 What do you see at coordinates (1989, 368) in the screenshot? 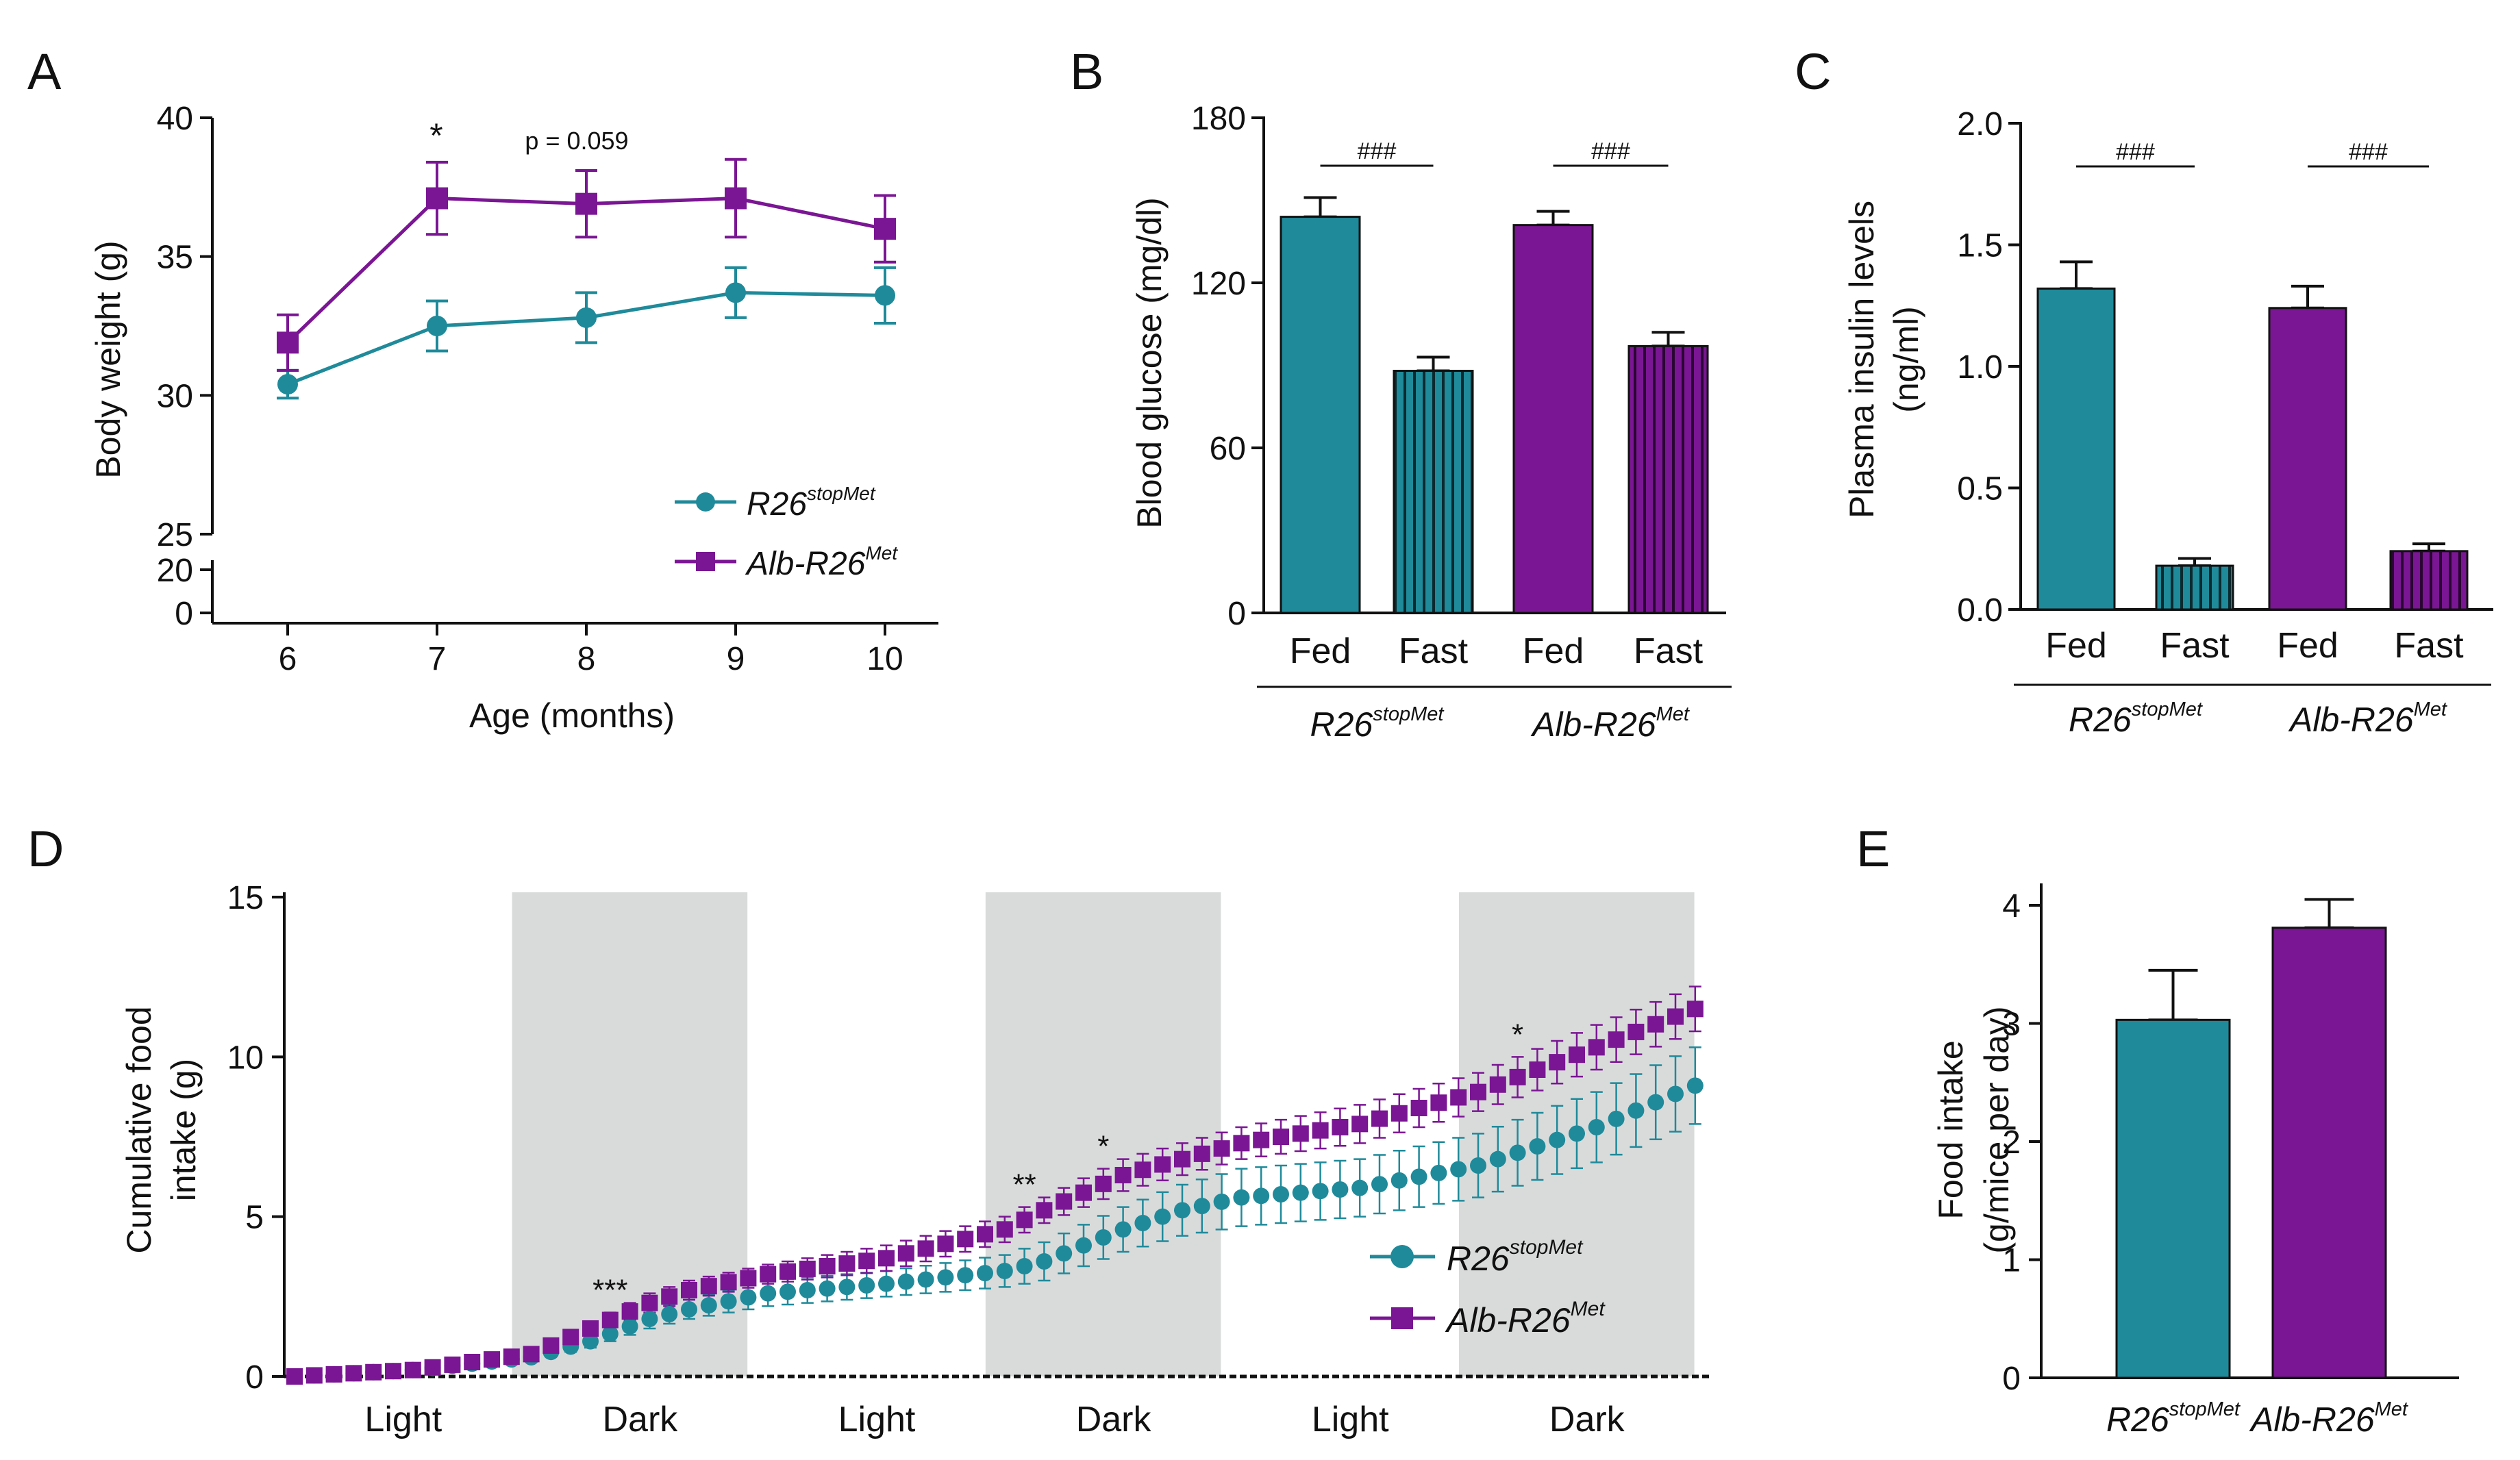
I see `panel-c-y-ticks: 0.0 0.5 1.0 1.5 2.0` at bounding box center [1989, 368].